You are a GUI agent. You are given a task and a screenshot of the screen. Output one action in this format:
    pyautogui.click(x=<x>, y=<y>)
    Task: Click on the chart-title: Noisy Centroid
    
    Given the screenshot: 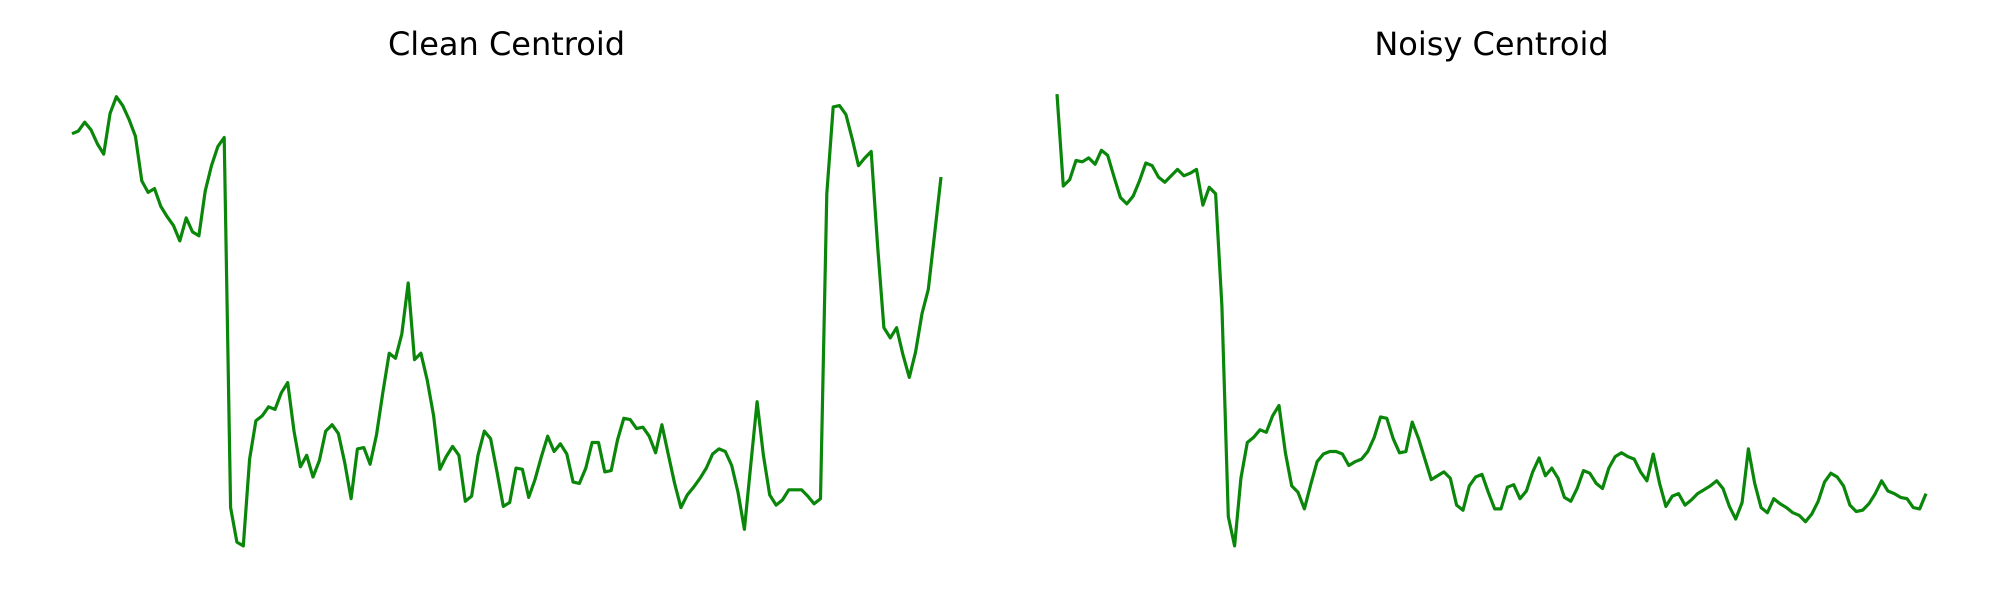 What is the action you would take?
    pyautogui.click(x=1491, y=44)
    